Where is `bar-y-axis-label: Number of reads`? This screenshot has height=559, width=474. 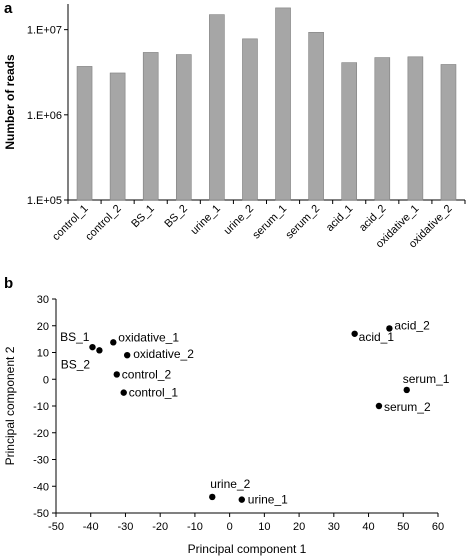 bar-y-axis-label: Number of reads is located at coordinates (10, 102).